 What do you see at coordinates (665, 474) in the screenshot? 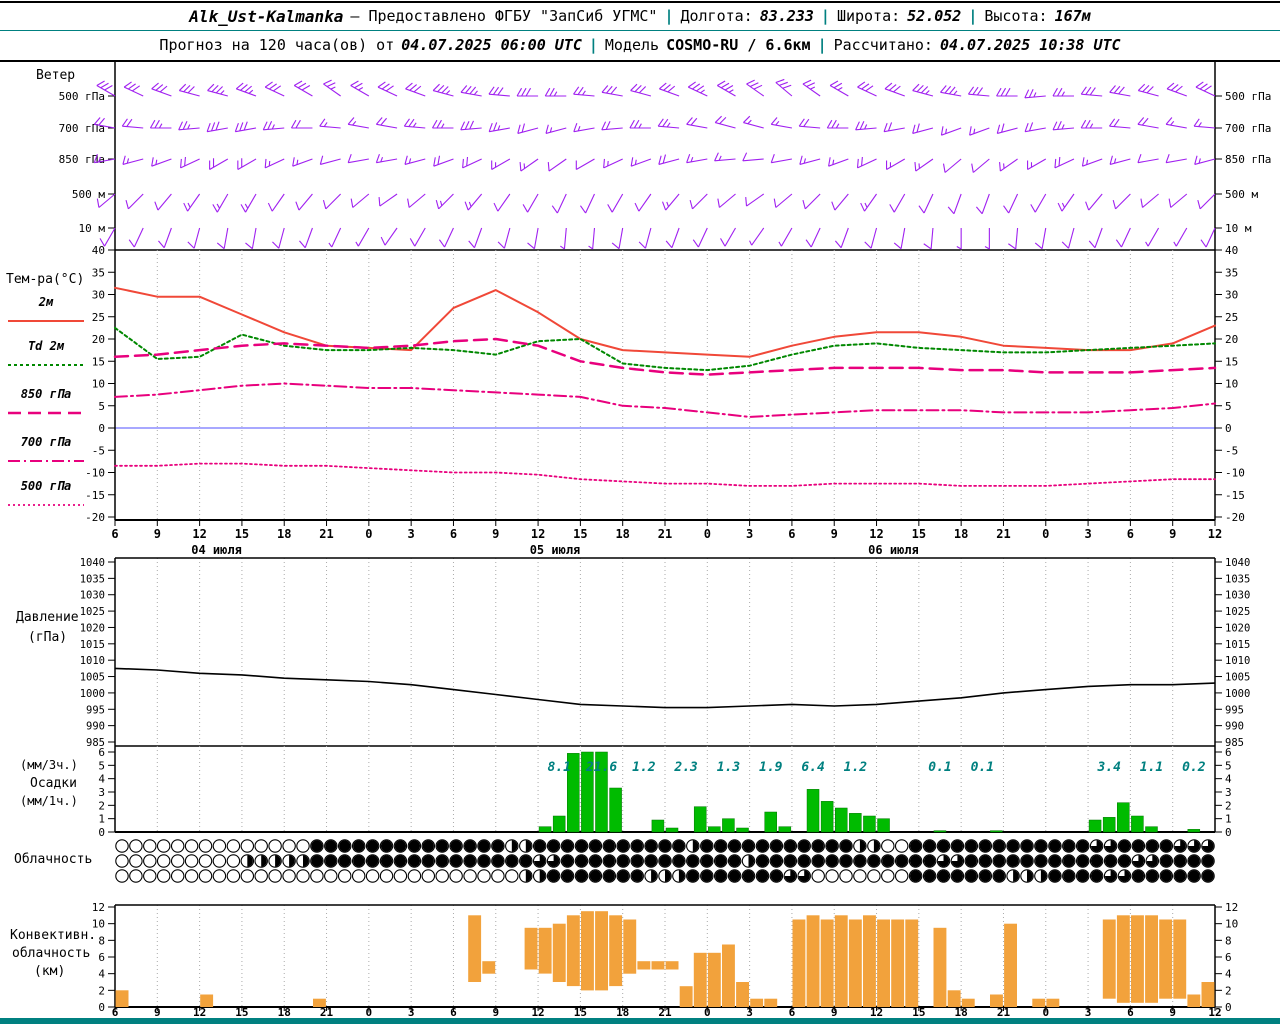
I see `temperature-series-500 гПа` at bounding box center [665, 474].